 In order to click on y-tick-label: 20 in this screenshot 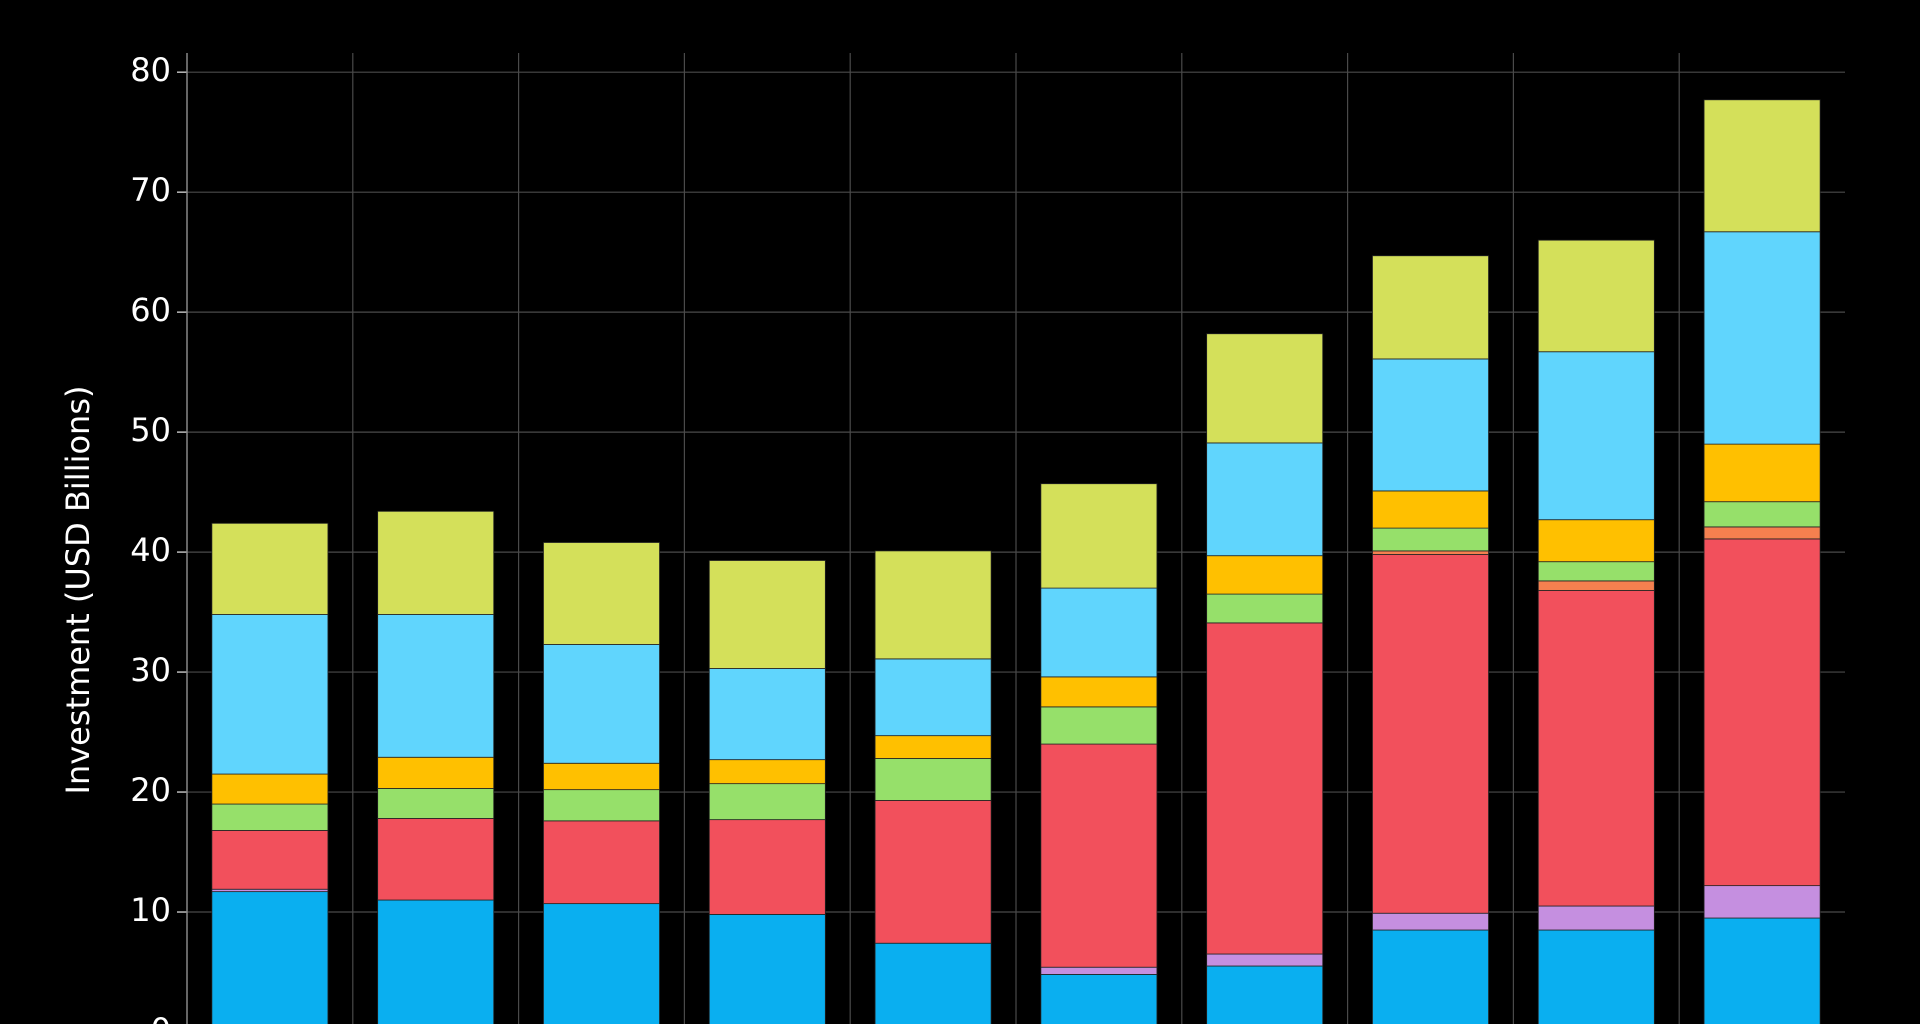, I will do `click(150, 790)`.